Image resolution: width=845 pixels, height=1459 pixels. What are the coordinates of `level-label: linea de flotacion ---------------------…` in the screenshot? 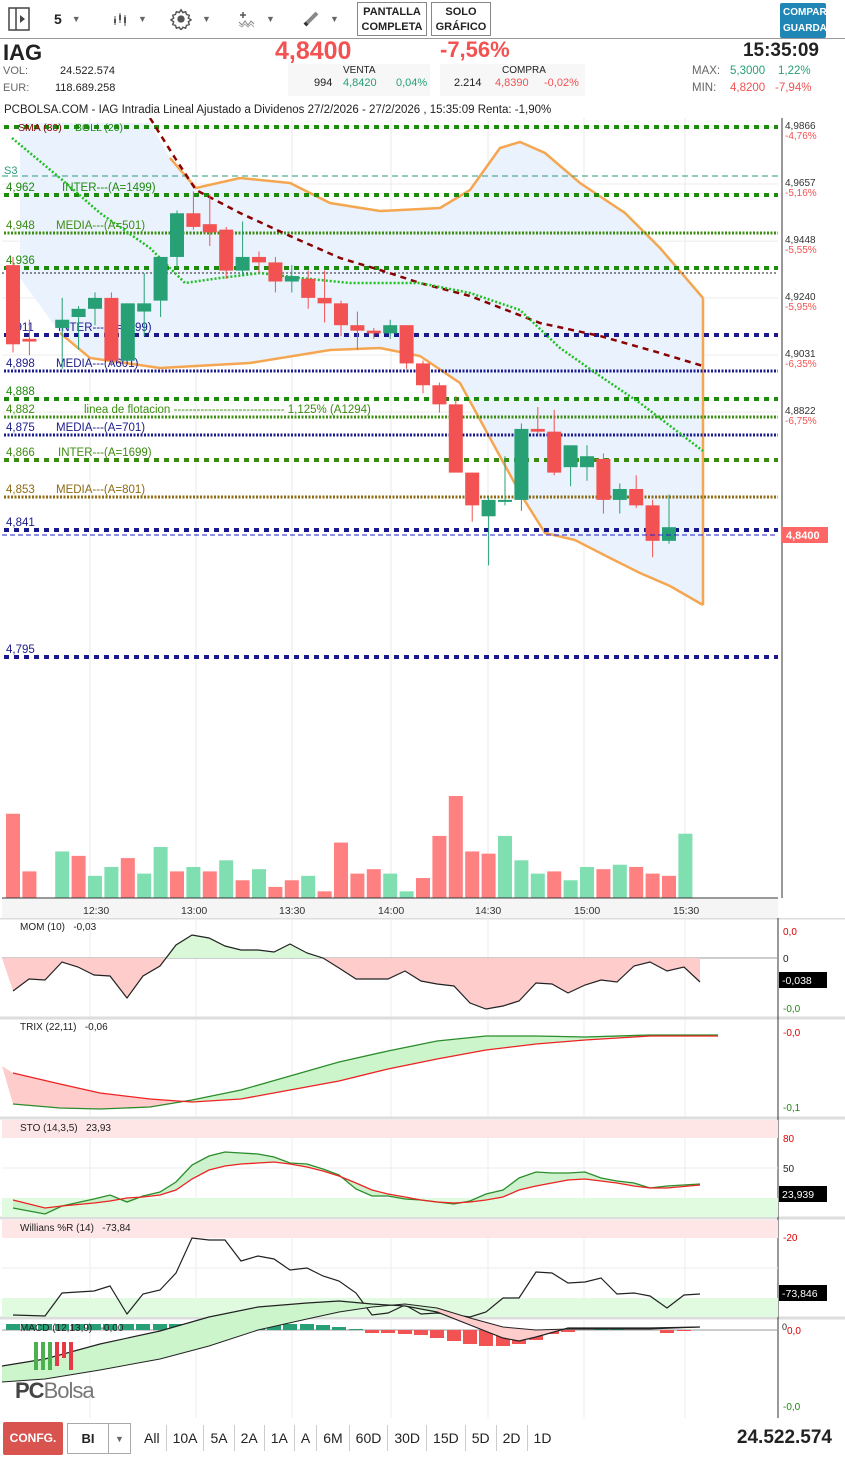 It's located at (227, 410).